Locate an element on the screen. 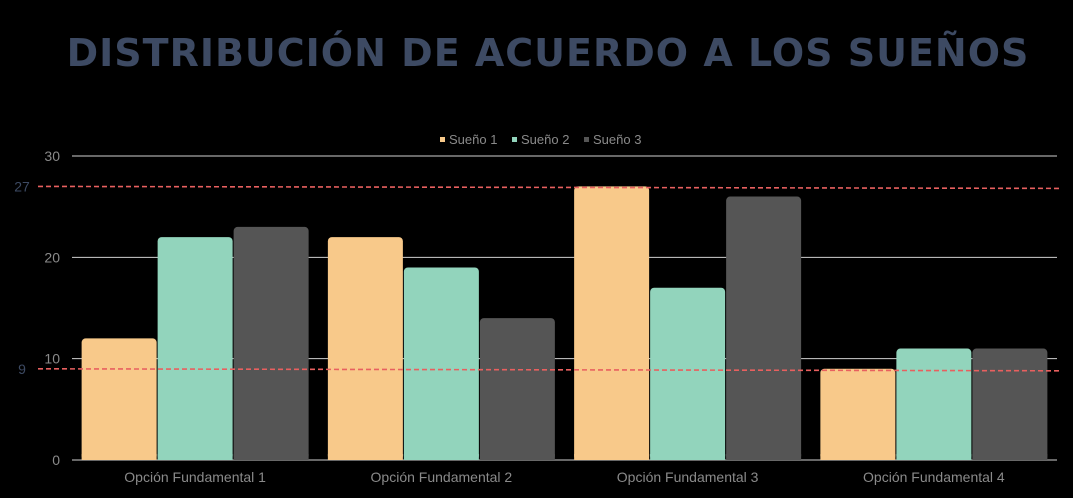  y-tick-label: 0 is located at coordinates (56, 460).